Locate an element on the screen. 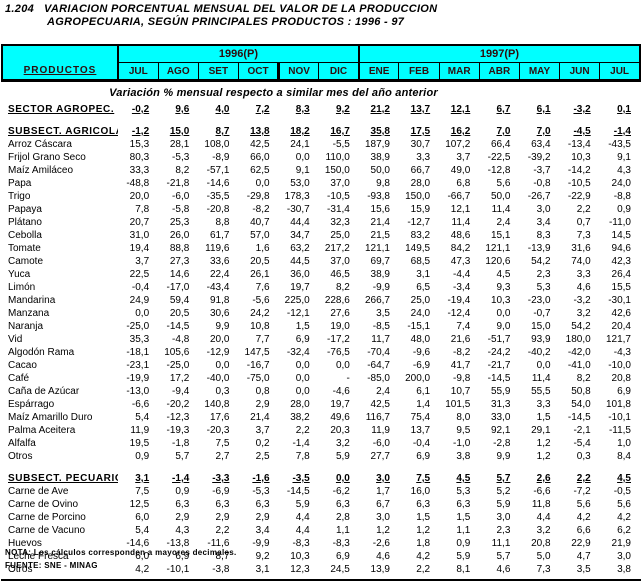 This screenshot has width=642, height=581. month-header-dic-5: DIC is located at coordinates (339, 72).